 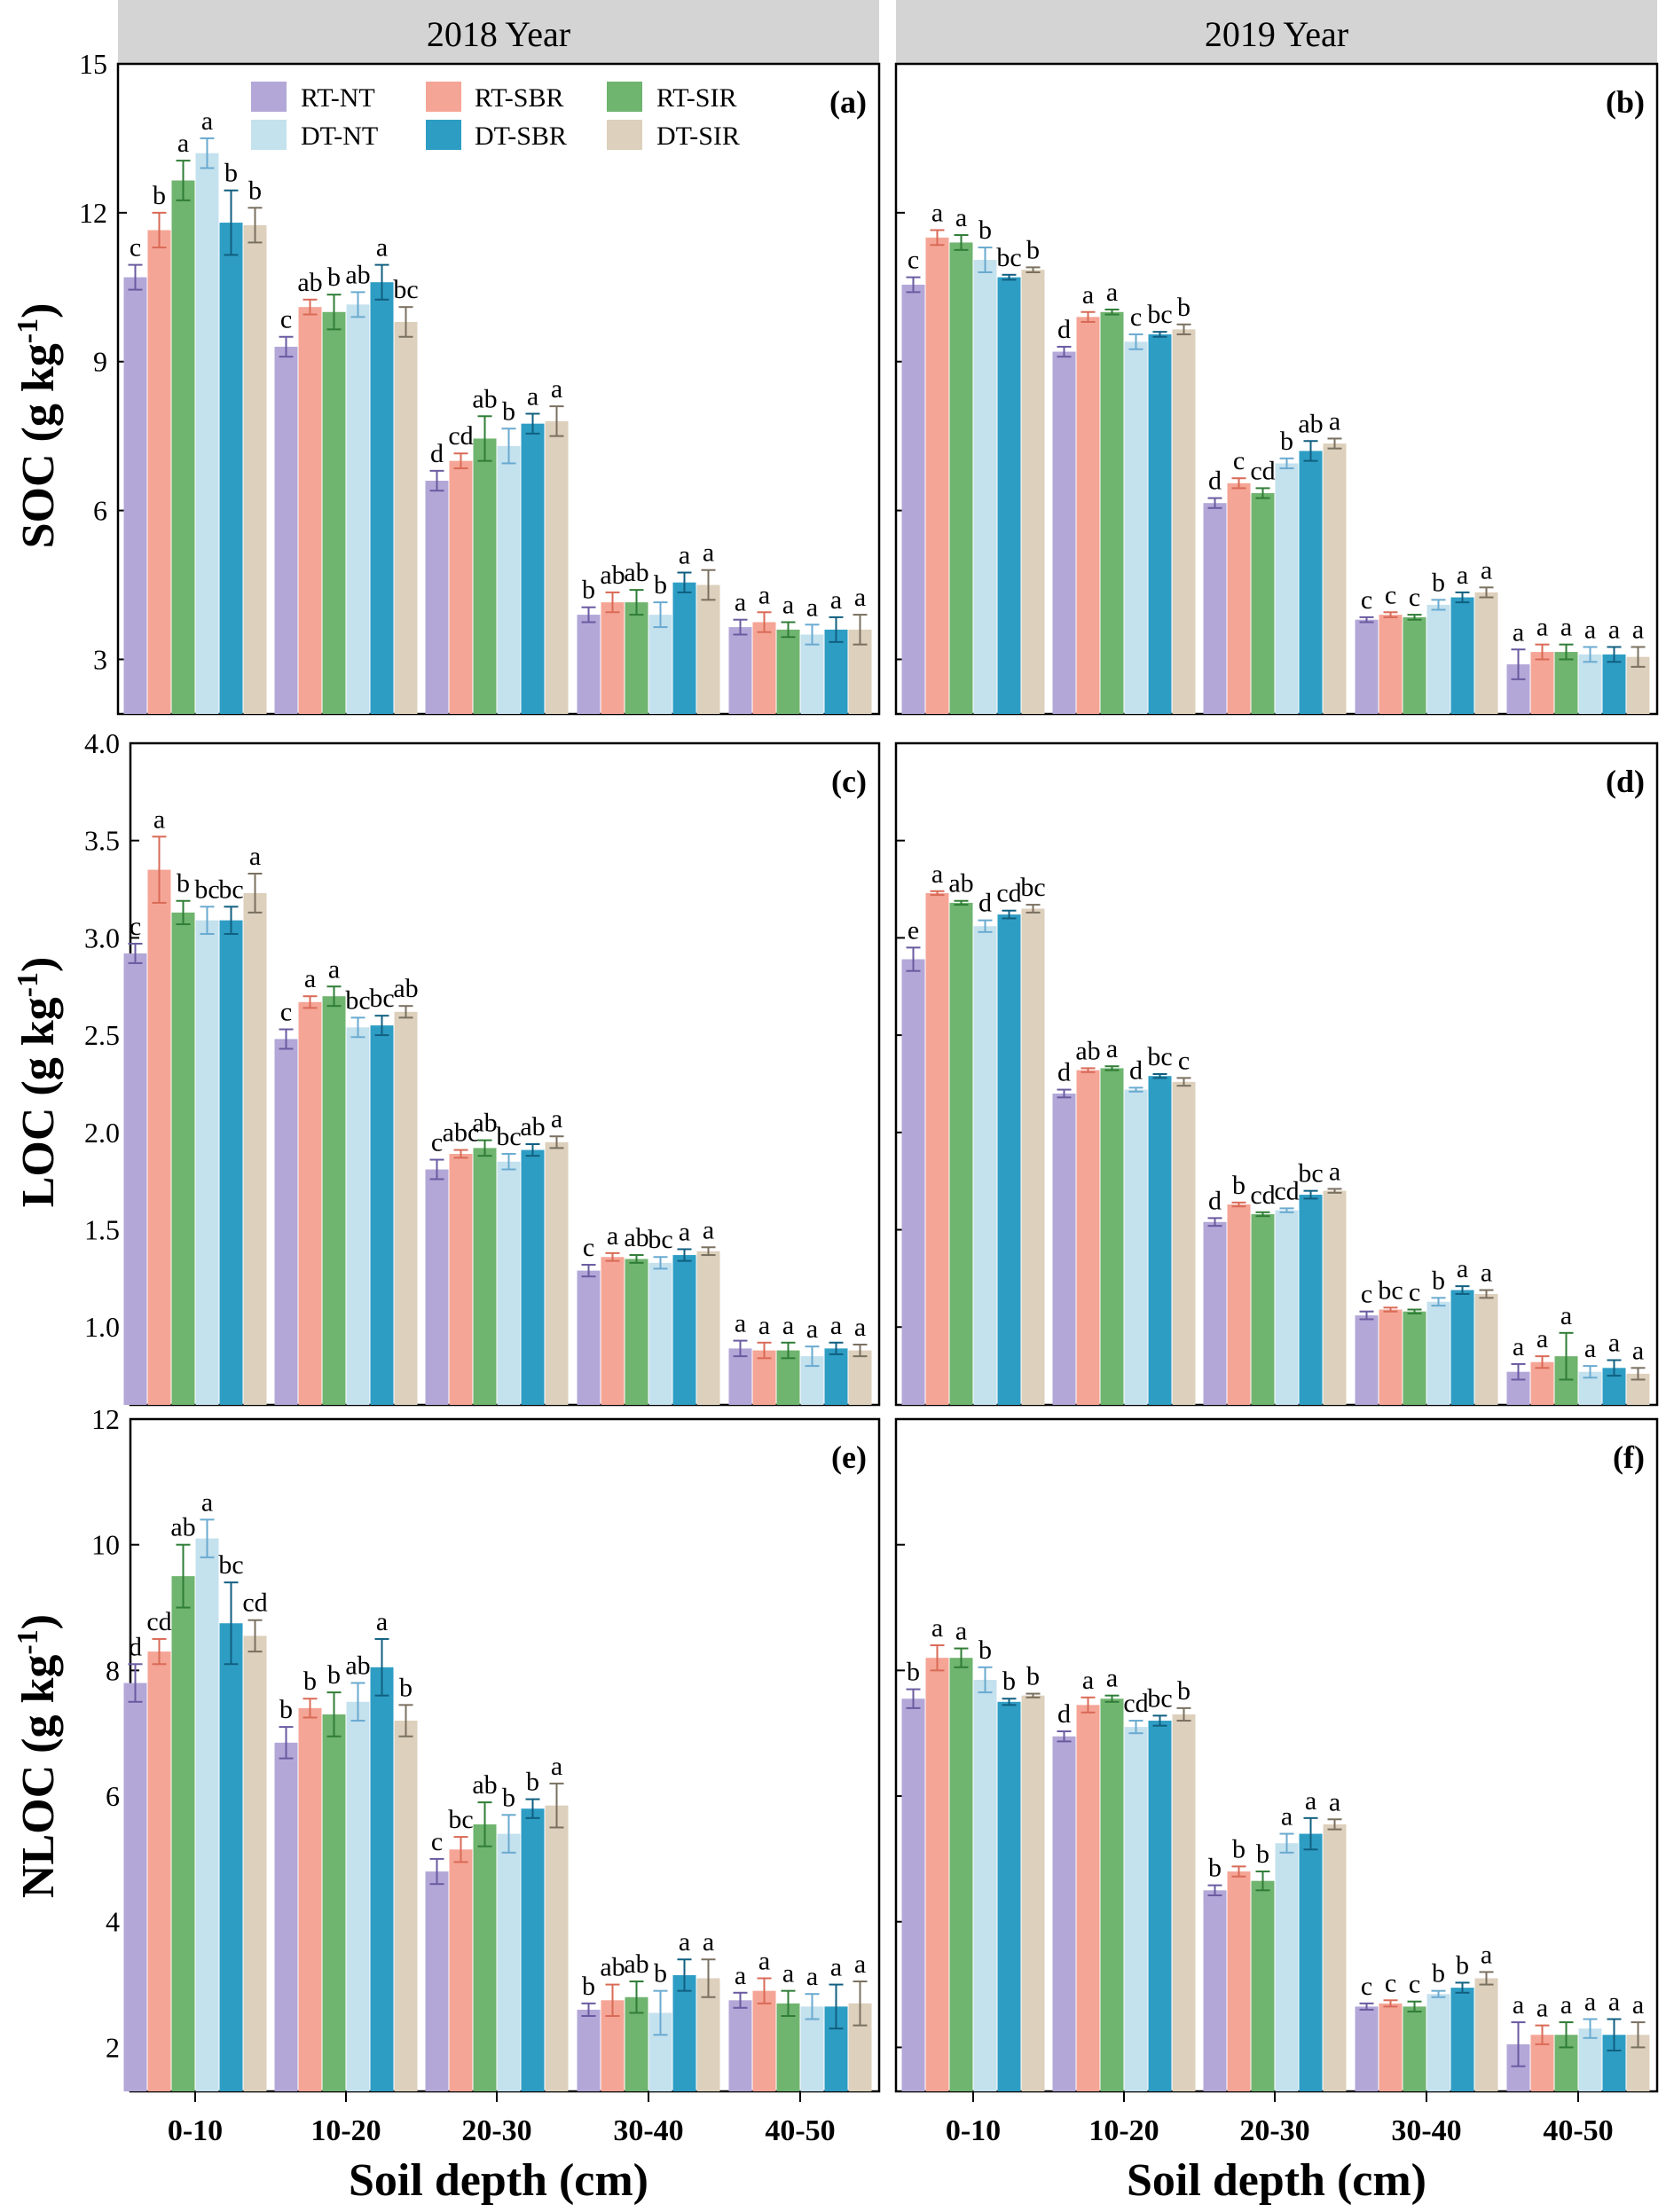 I want to click on panel-e-bar-dt-sbr, so click(x=231, y=1857).